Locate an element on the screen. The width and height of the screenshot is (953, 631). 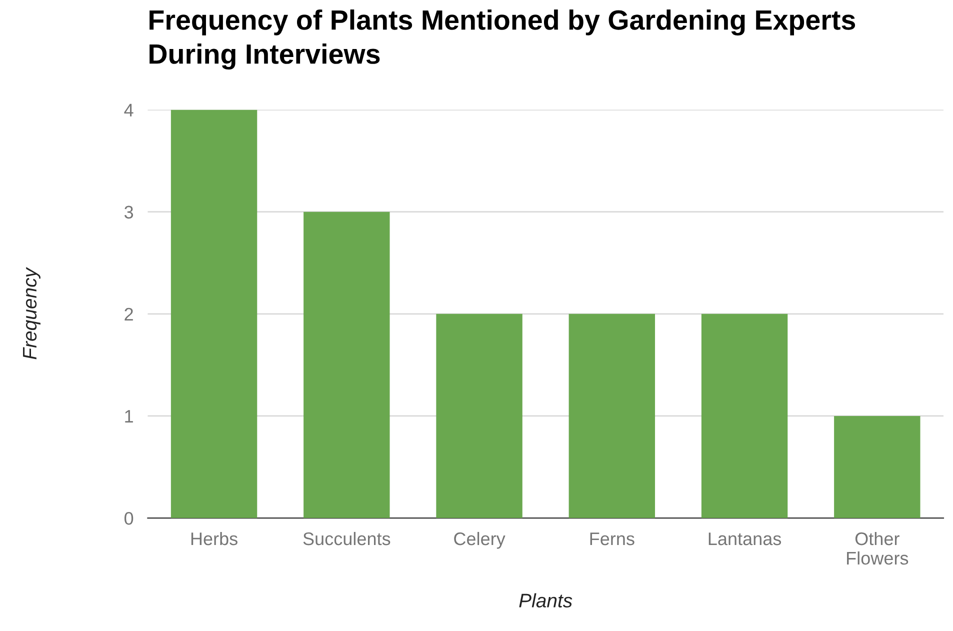
y-axis-title: Frequency is located at coordinates (31, 313).